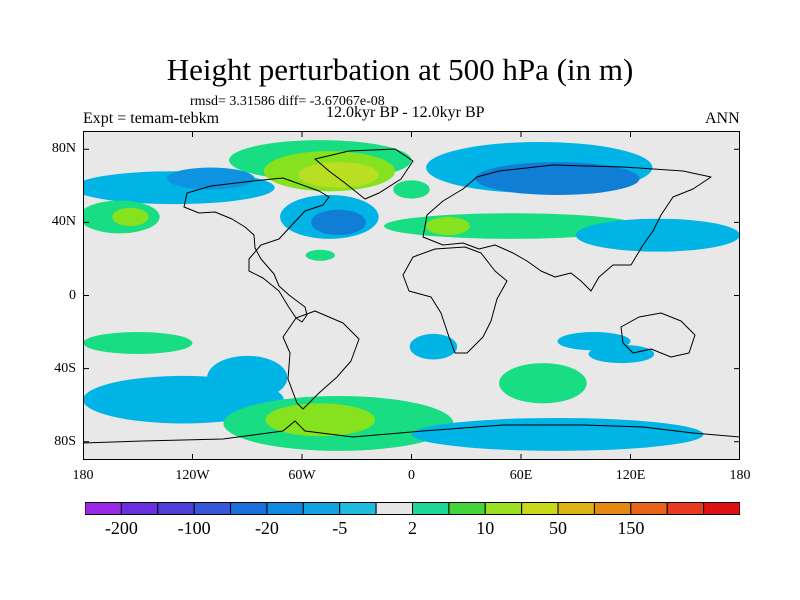  I want to click on colorbar-label: -20, so click(266, 528).